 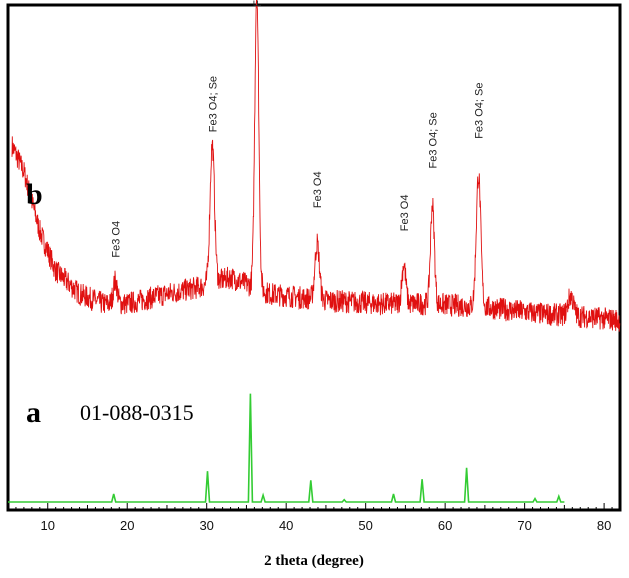 What do you see at coordinates (365, 525) in the screenshot?
I see `x-tick-label: 50` at bounding box center [365, 525].